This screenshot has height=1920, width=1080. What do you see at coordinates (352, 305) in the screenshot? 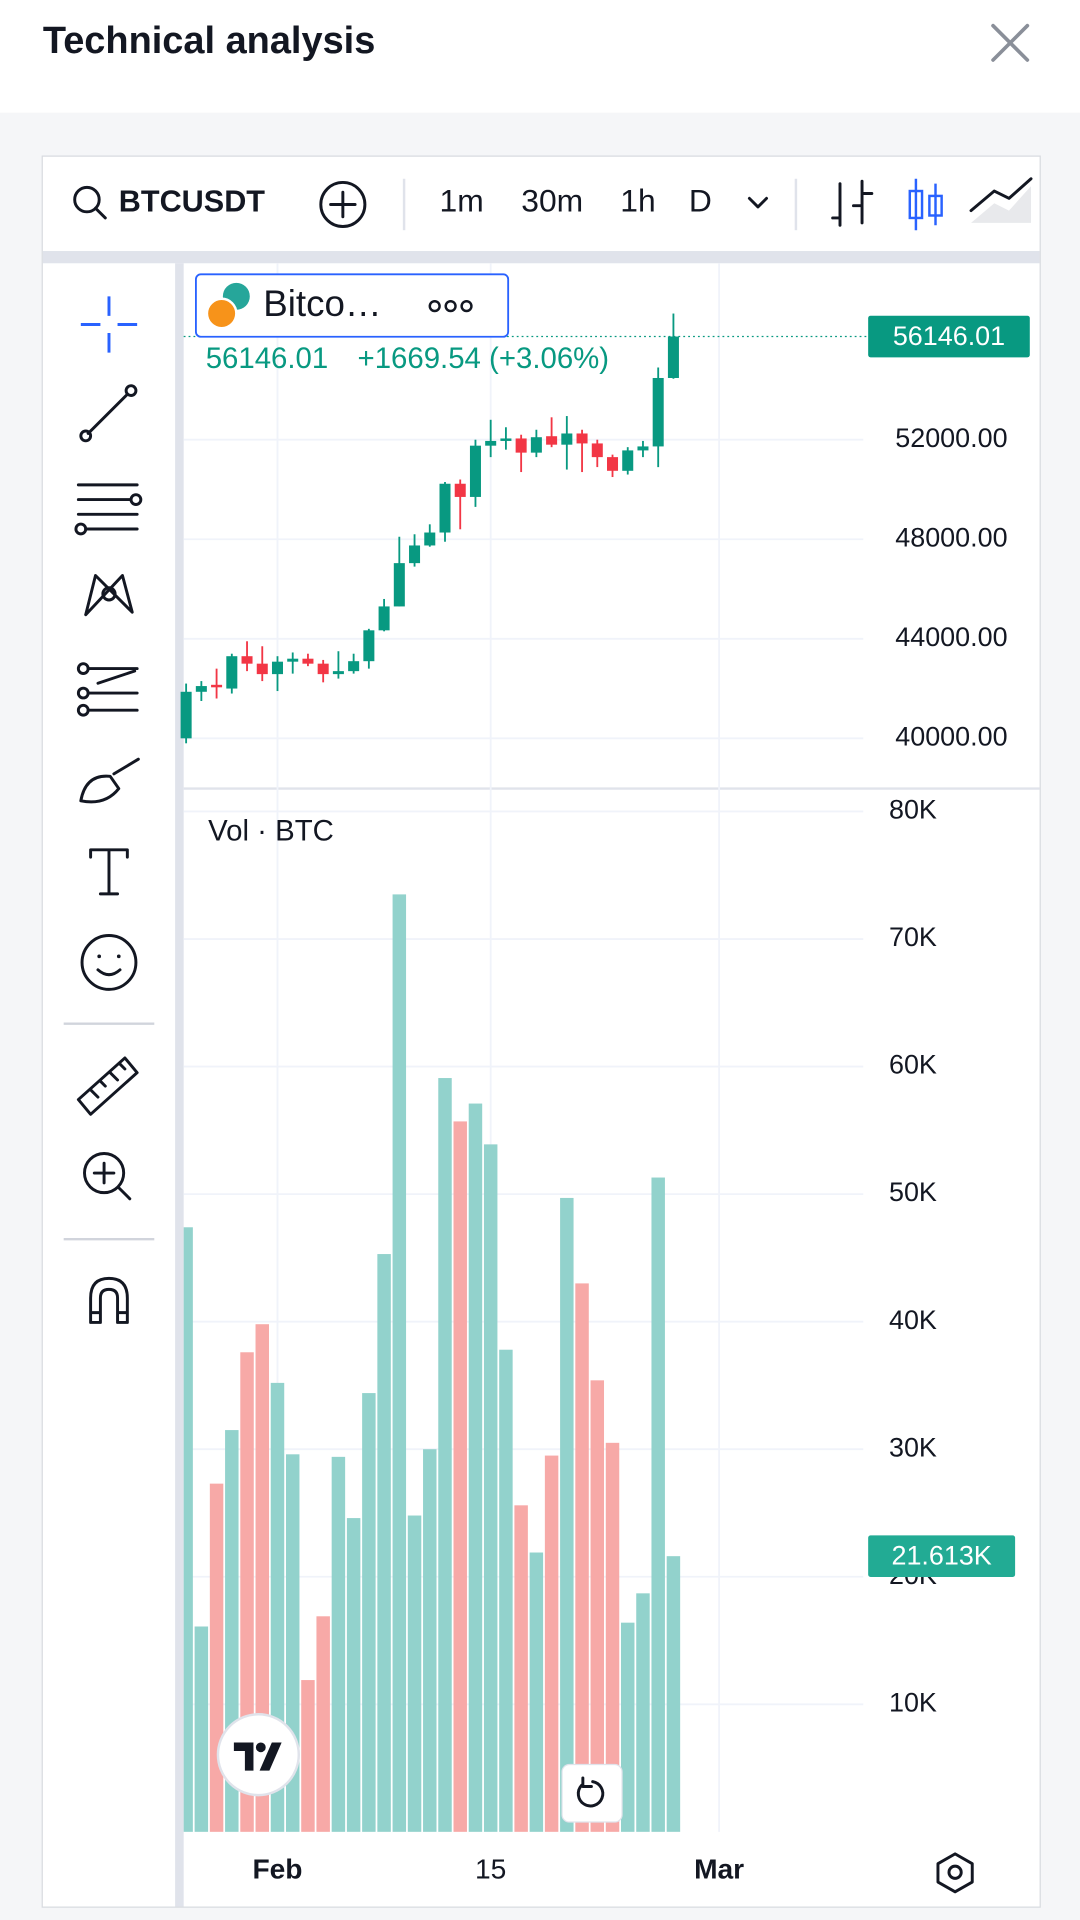
I see `legend-box` at bounding box center [352, 305].